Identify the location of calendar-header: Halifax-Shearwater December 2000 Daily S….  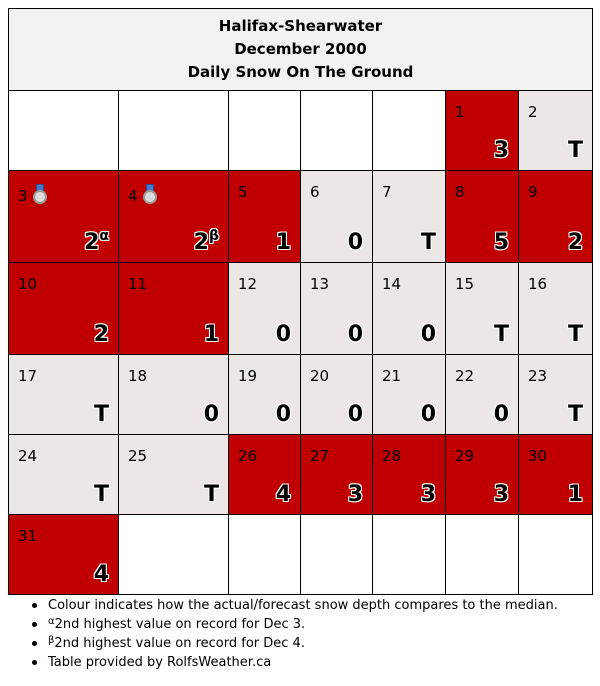
(300, 49).